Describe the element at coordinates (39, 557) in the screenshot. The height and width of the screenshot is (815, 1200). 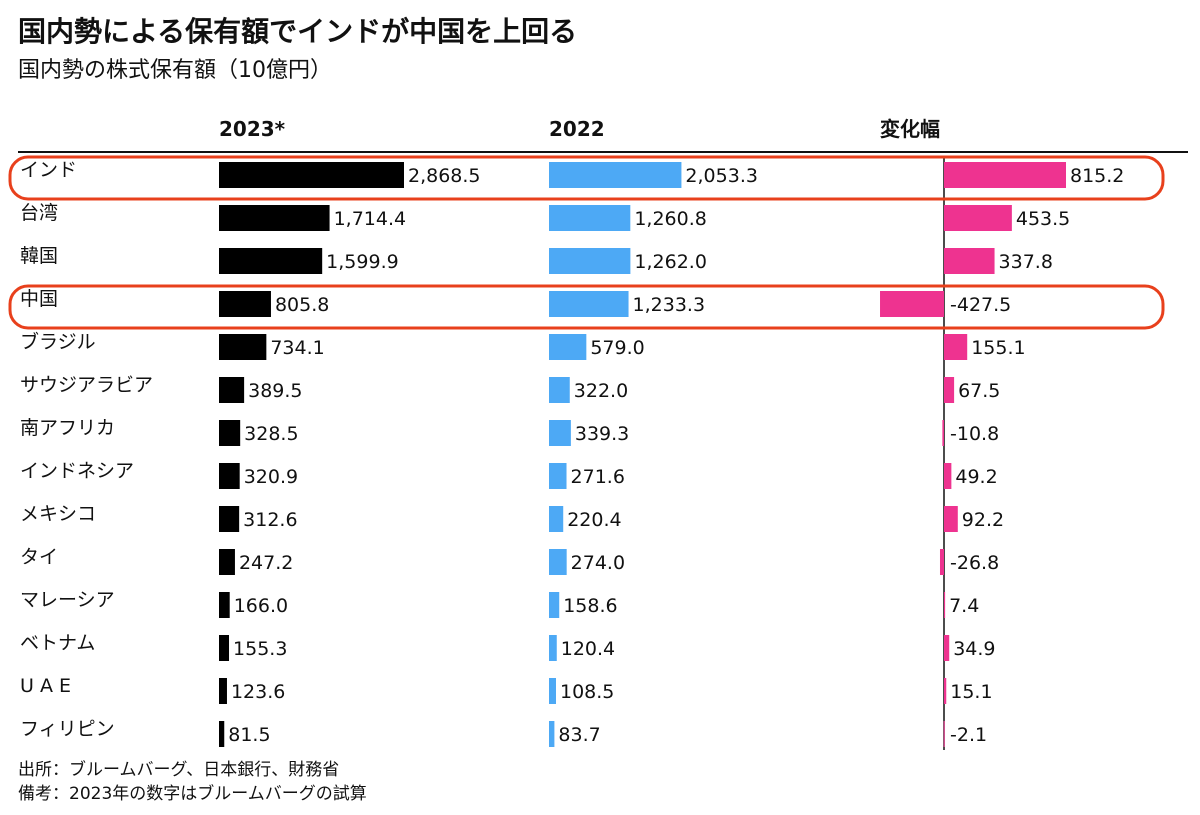
I see `category-label: タイ` at that location.